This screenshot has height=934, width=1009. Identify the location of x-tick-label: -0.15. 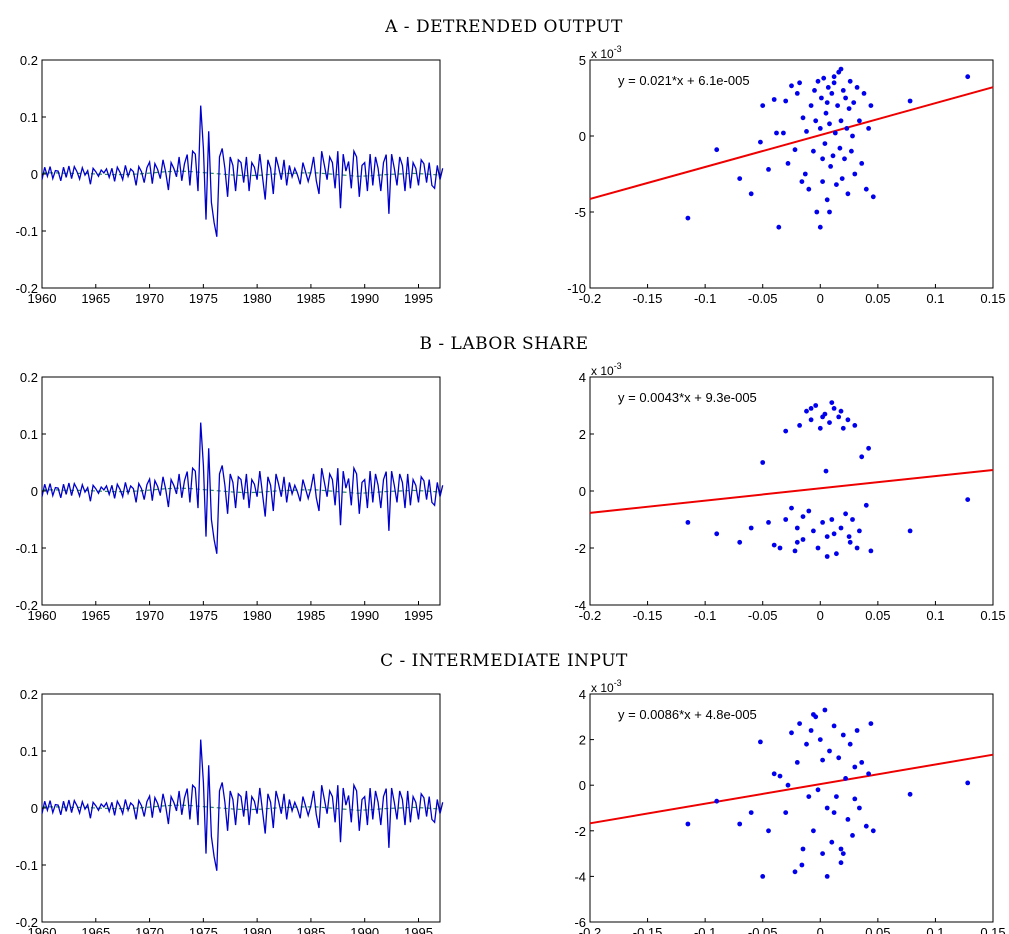
(648, 615).